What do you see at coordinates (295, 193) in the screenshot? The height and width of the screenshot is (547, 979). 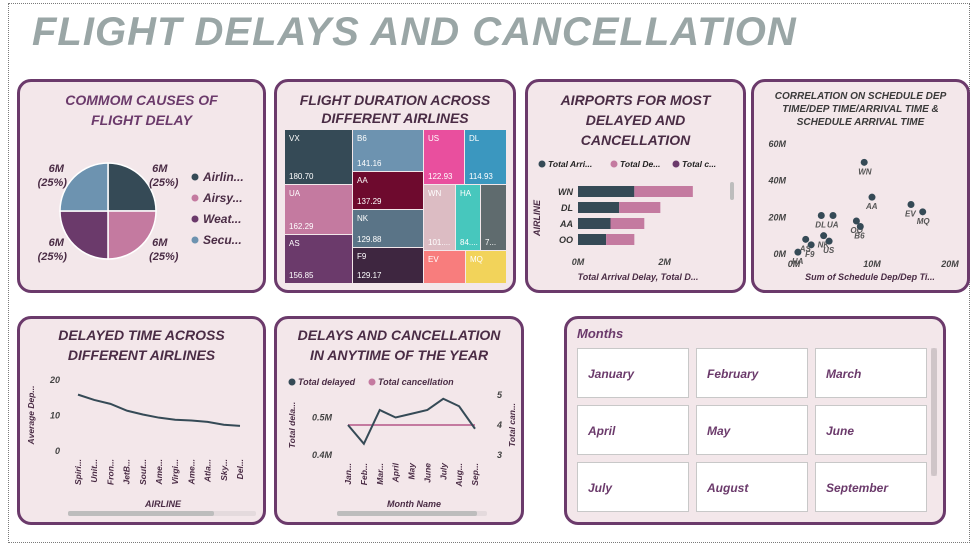 I see `treemap-cell-name: UA` at bounding box center [295, 193].